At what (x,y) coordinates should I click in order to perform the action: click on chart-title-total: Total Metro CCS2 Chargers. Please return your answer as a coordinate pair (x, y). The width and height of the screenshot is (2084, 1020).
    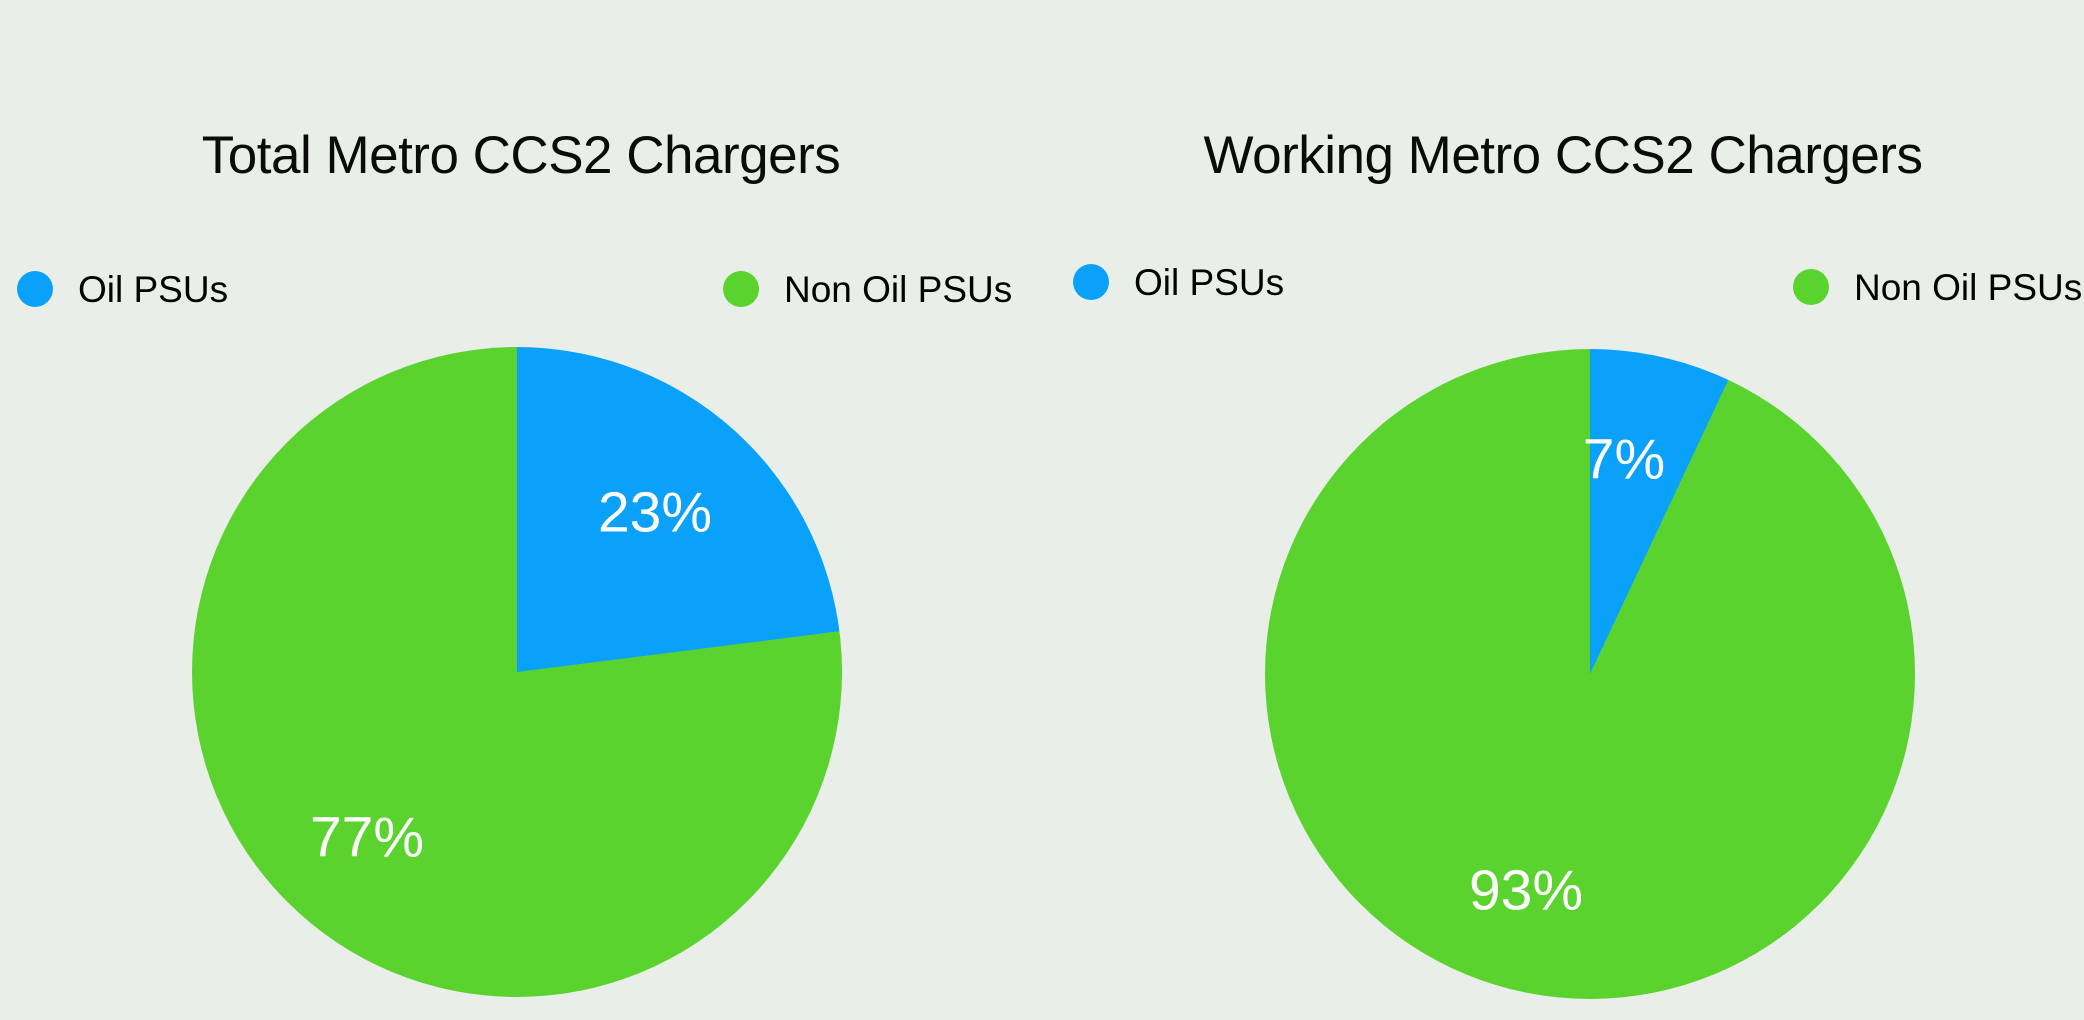
    Looking at the image, I should click on (521, 155).